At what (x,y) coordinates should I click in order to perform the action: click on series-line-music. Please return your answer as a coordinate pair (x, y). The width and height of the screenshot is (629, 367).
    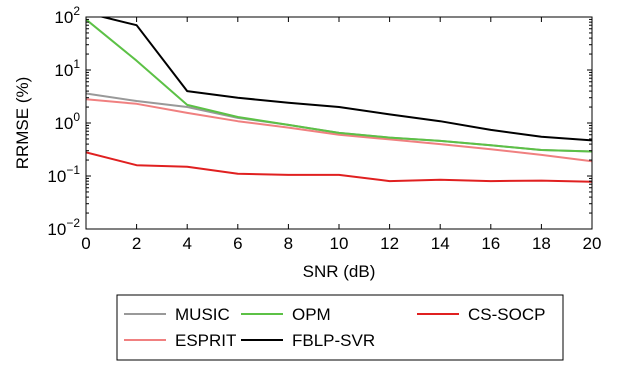
    Looking at the image, I should click on (339, 122).